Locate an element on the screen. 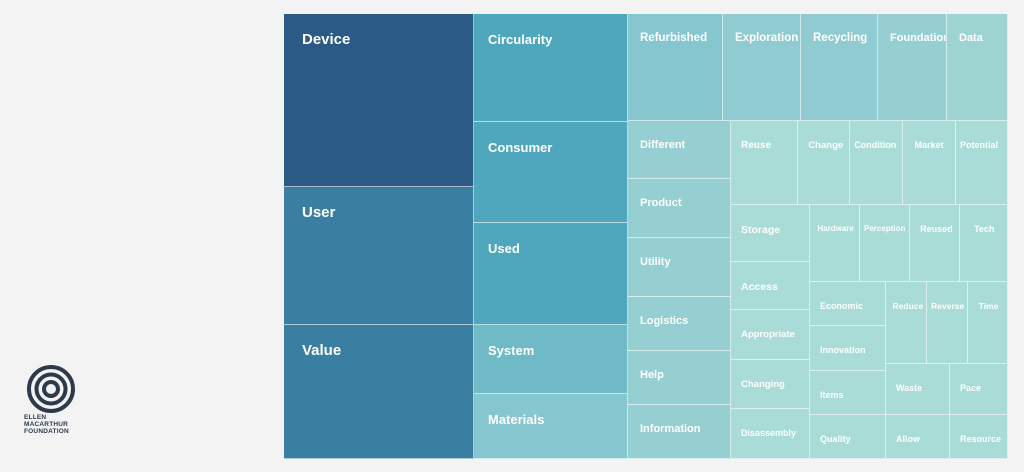 The image size is (1024, 472). treemap-cell-label: Reduce is located at coordinates (908, 306).